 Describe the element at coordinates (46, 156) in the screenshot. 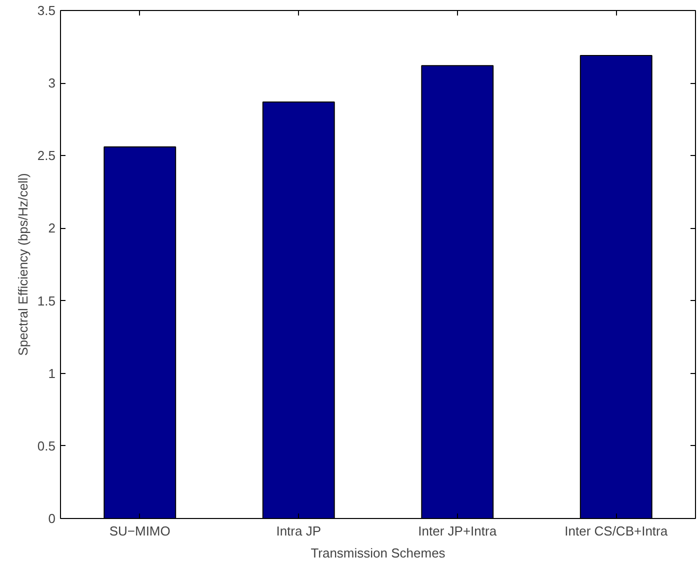

I see `y-tick-label: 2.5` at that location.